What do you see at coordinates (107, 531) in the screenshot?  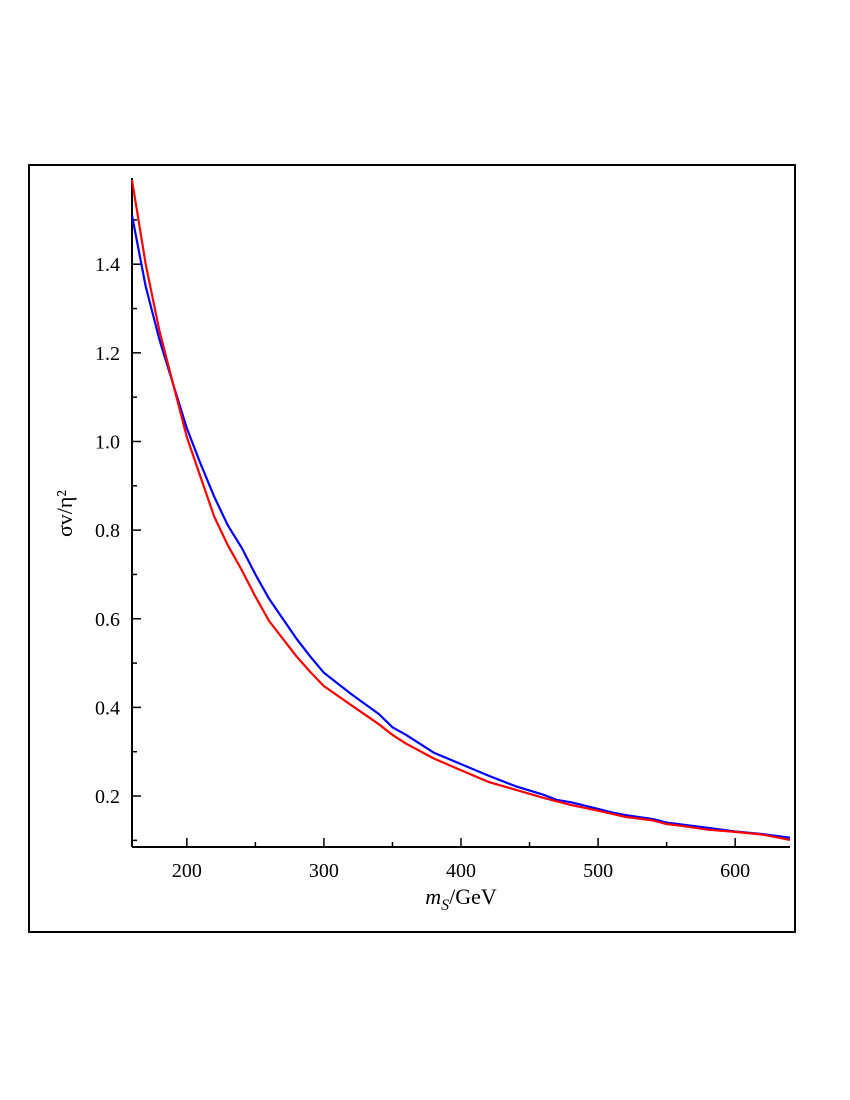 I see `y-tick-label: 0.8` at bounding box center [107, 531].